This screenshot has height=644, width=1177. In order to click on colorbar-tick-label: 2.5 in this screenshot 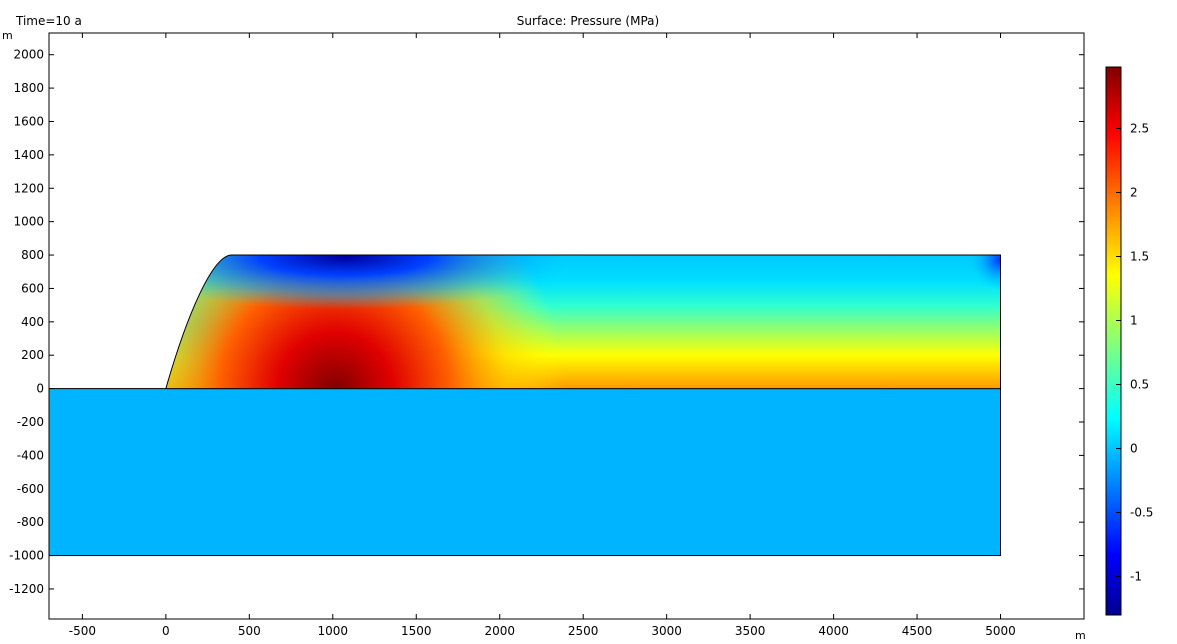, I will do `click(1139, 128)`.